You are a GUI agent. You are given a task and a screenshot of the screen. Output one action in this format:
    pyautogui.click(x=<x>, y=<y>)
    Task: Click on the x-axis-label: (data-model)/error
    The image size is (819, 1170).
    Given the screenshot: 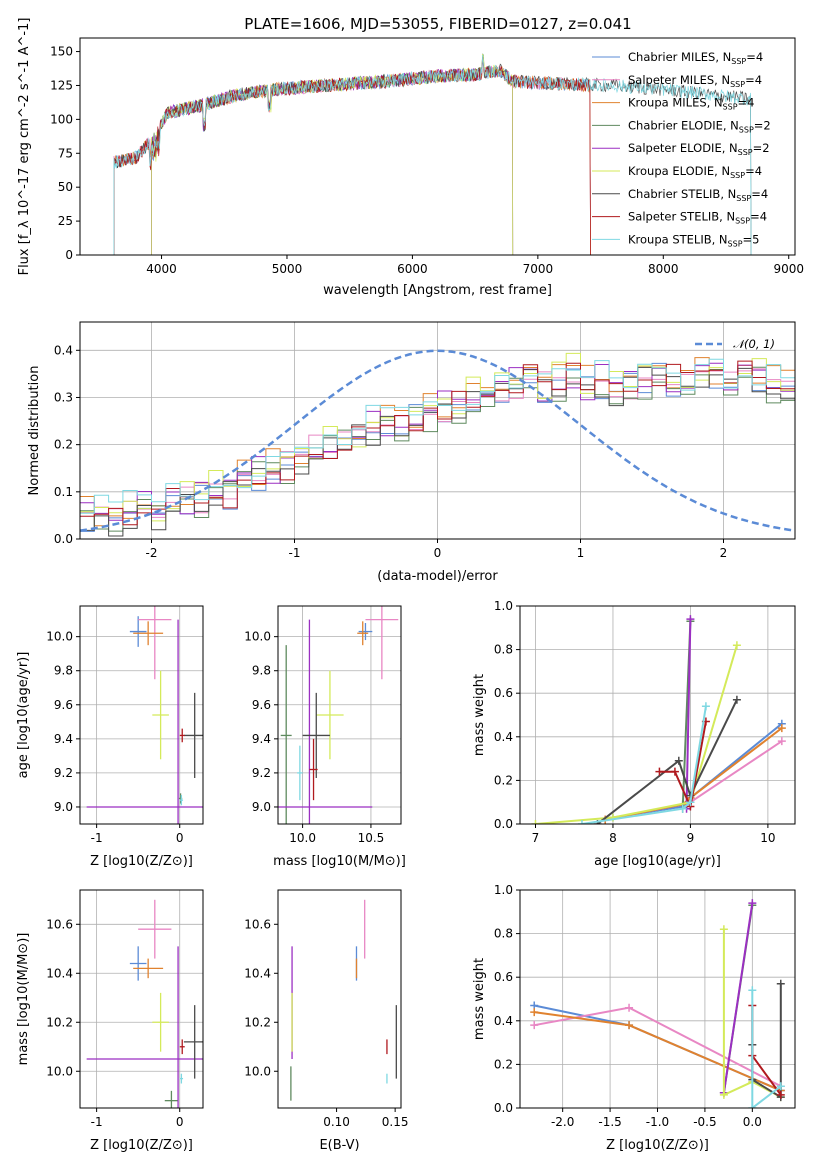 What is the action you would take?
    pyautogui.click(x=437, y=576)
    